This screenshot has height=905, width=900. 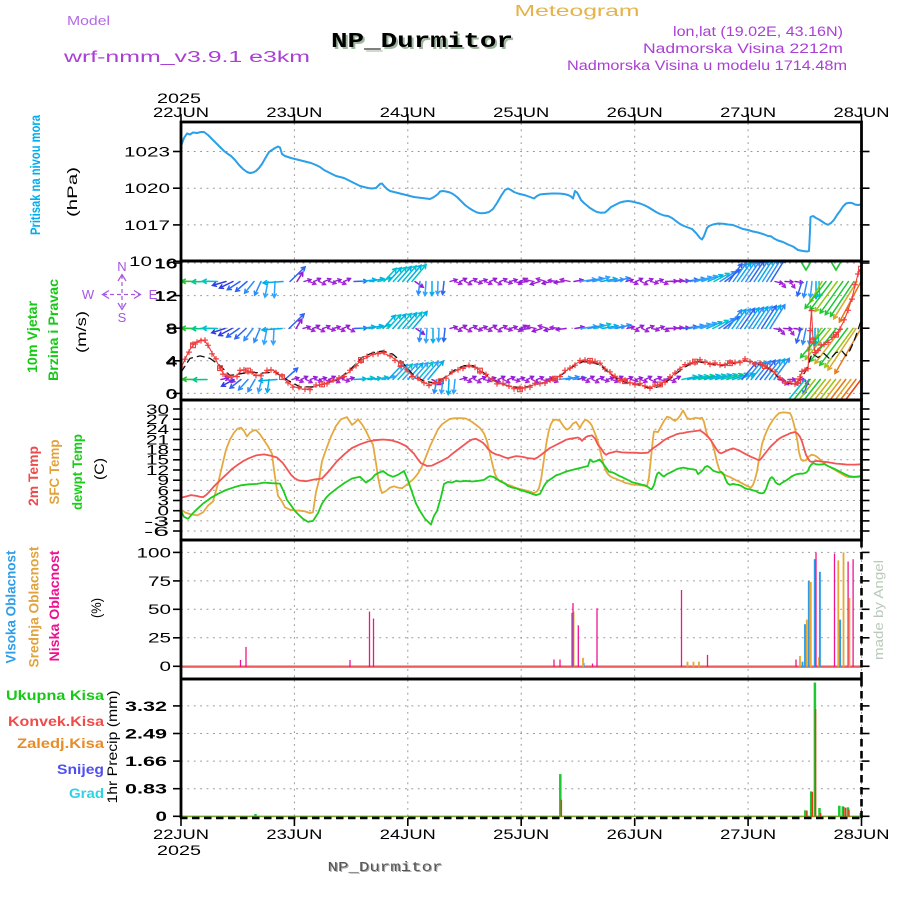 I want to click on svg-text: 0.83, so click(x=146, y=789).